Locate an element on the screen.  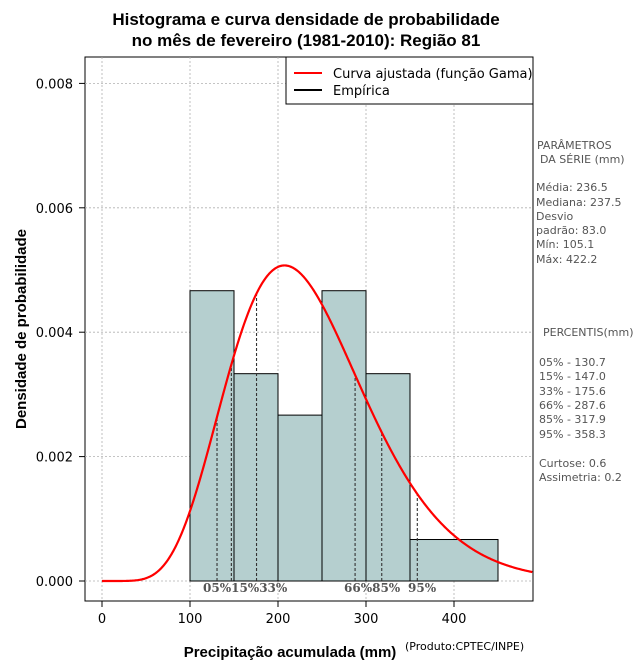
params-title-2: DA SÉRIE (mm) is located at coordinates (582, 159).